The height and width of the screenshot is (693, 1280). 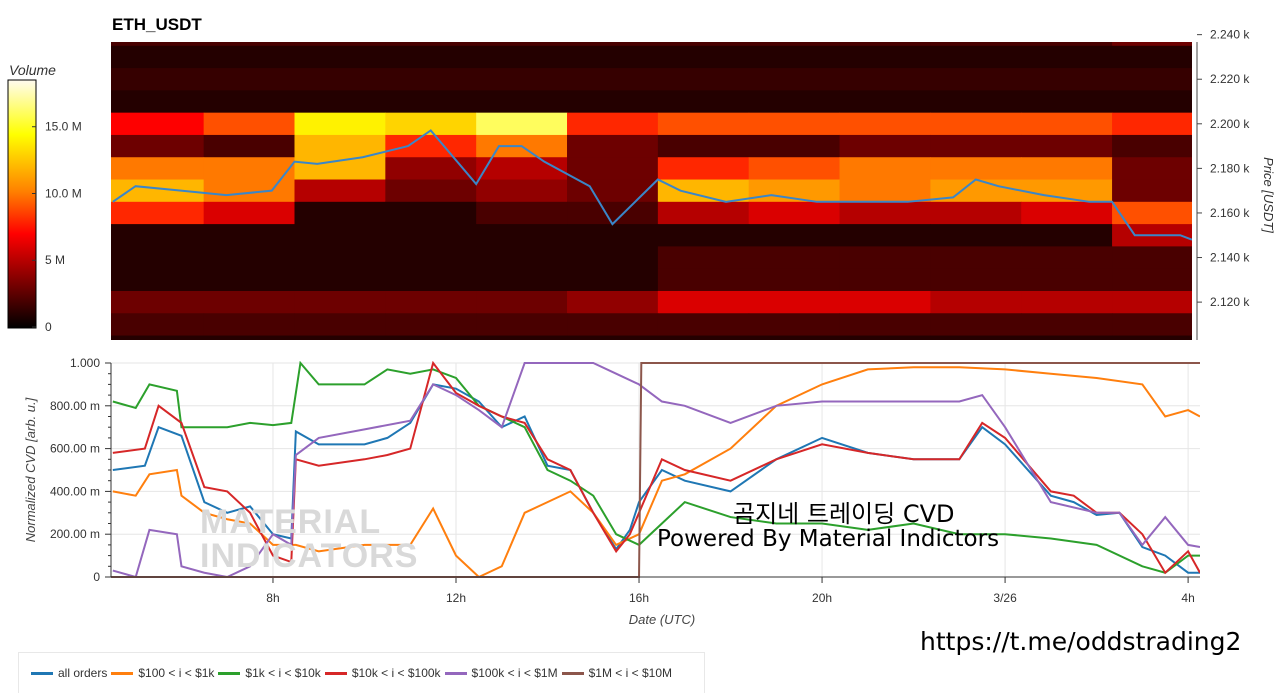 I want to click on colorbar-tick-label: 0, so click(x=48, y=327).